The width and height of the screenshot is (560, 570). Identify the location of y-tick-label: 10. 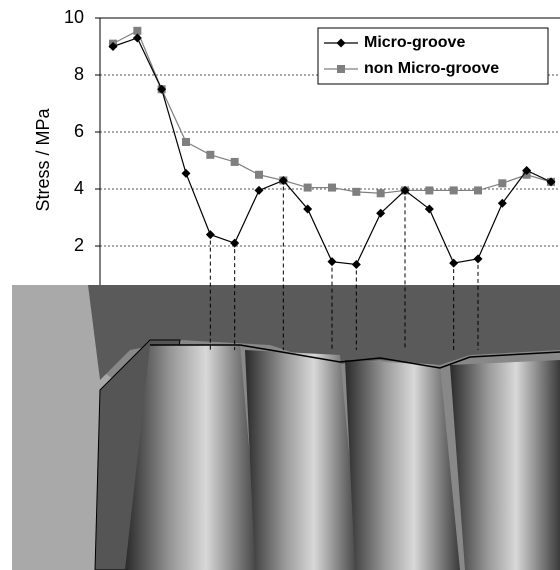
(74, 17).